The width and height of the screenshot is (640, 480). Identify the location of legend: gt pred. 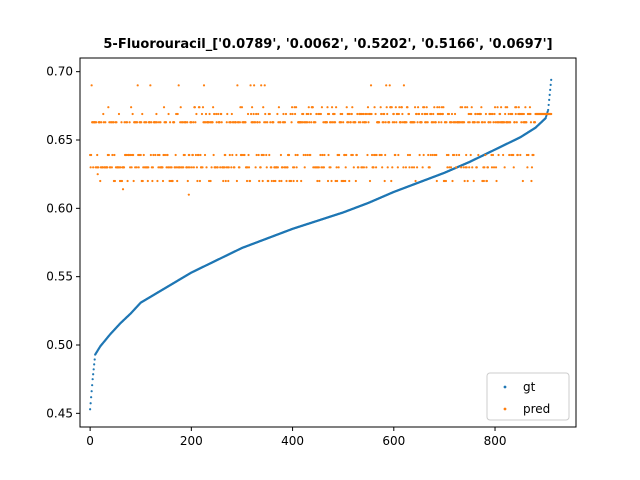
(528, 396).